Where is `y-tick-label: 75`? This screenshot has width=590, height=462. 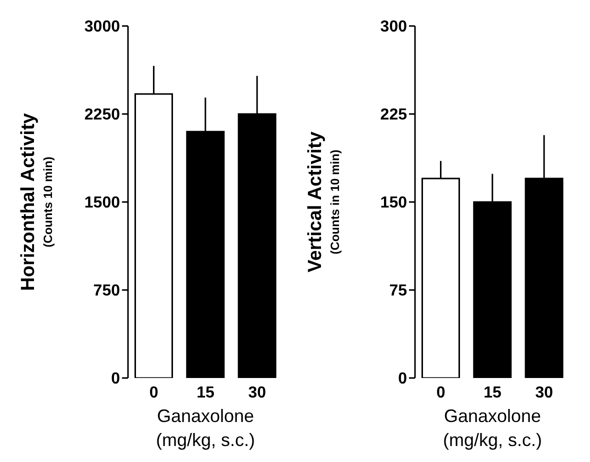 y-tick-label: 75 is located at coordinates (398, 291).